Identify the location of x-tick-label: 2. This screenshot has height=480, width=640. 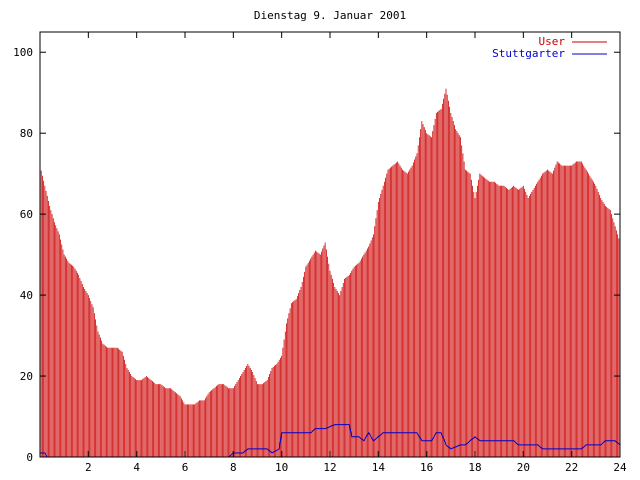
(88, 467).